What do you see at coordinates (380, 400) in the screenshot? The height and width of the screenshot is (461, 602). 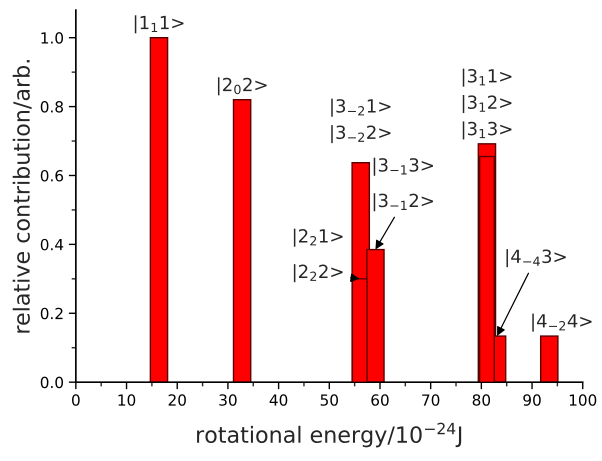 I see `x-tick-label: 60` at bounding box center [380, 400].